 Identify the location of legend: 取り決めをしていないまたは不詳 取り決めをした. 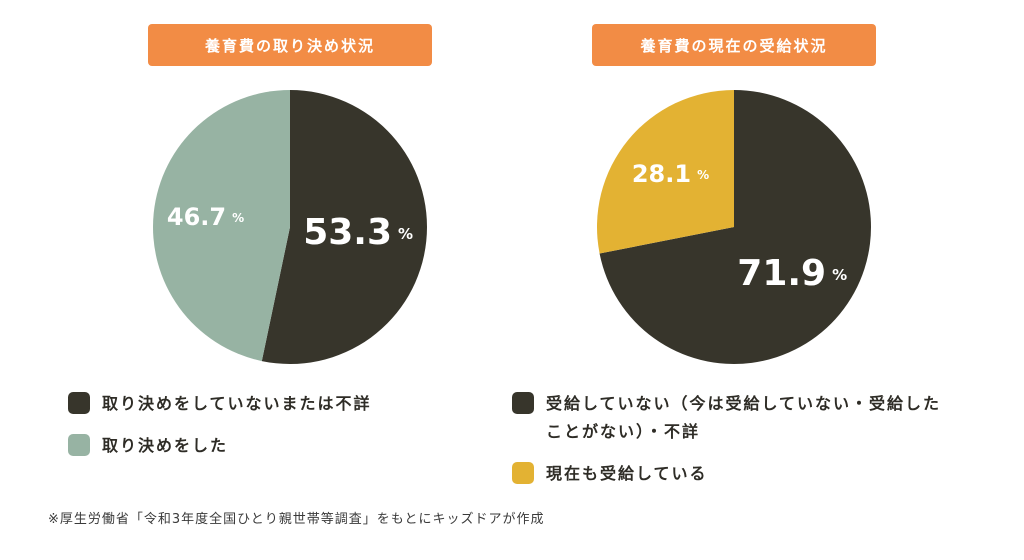
(278, 432).